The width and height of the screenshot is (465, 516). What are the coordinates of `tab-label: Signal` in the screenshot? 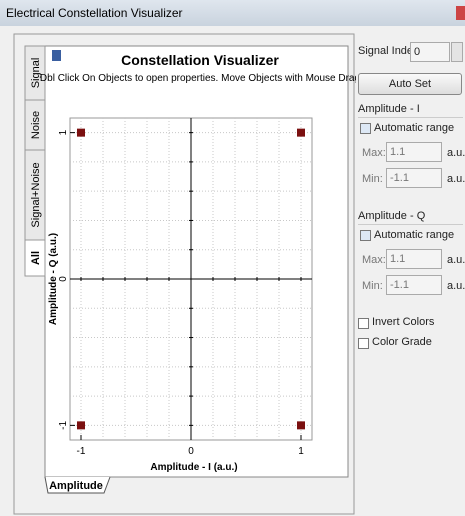 It's located at (36, 73).